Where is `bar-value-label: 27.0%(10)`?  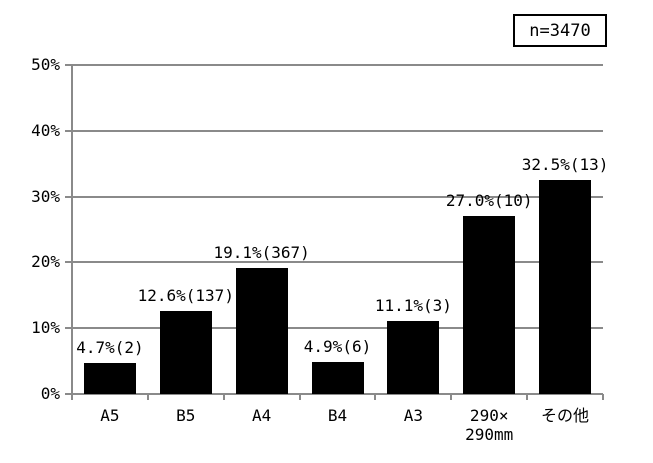
bar-value-label: 27.0%(10) is located at coordinates (489, 201).